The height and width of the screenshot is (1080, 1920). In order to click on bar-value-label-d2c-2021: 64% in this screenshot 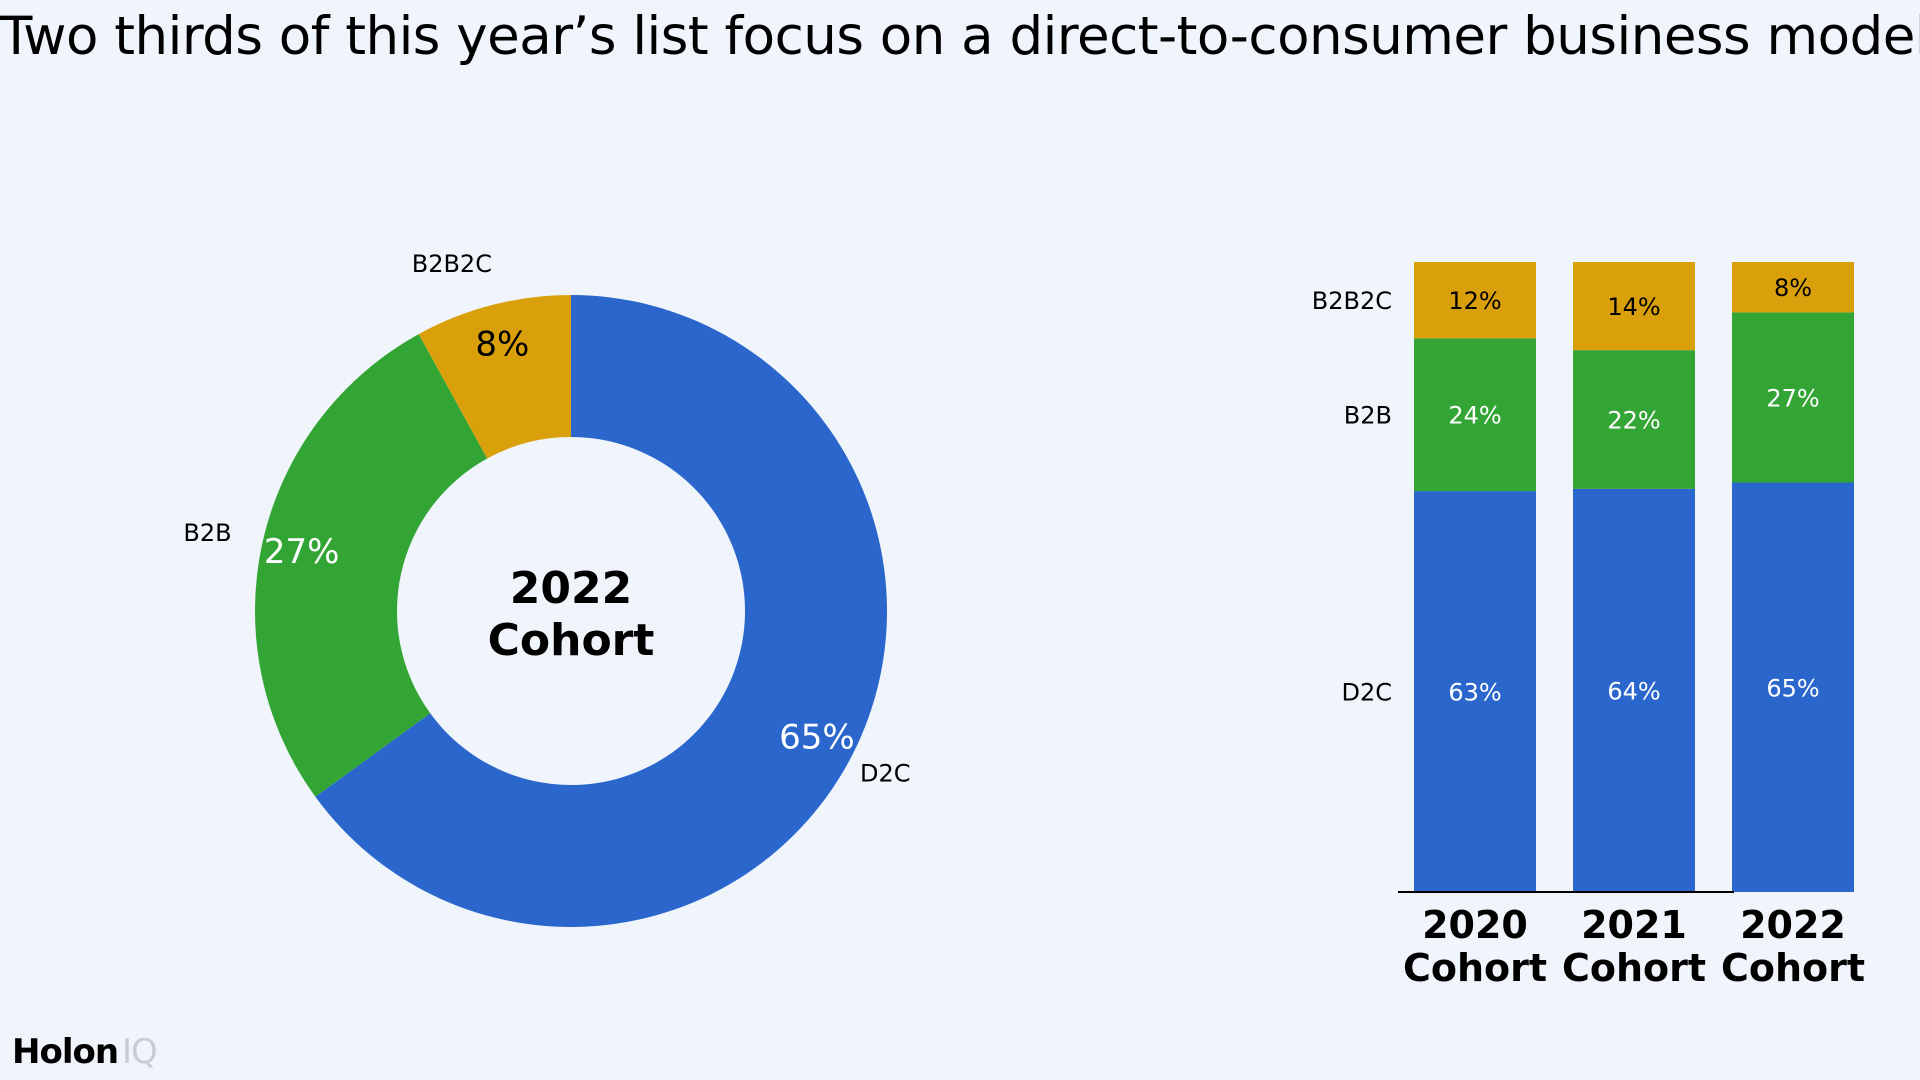, I will do `click(1633, 691)`.